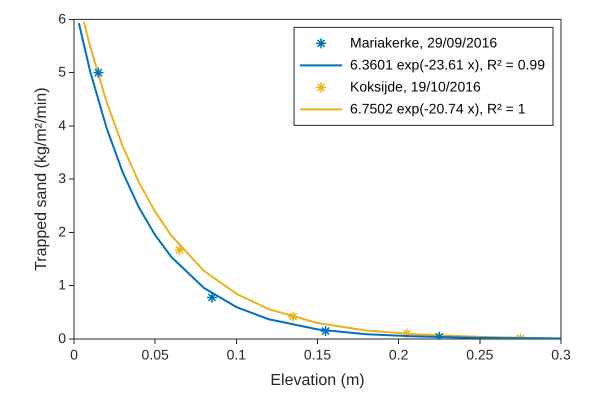 The width and height of the screenshot is (609, 406). I want to click on x-tick-label: 0.1, so click(236, 354).